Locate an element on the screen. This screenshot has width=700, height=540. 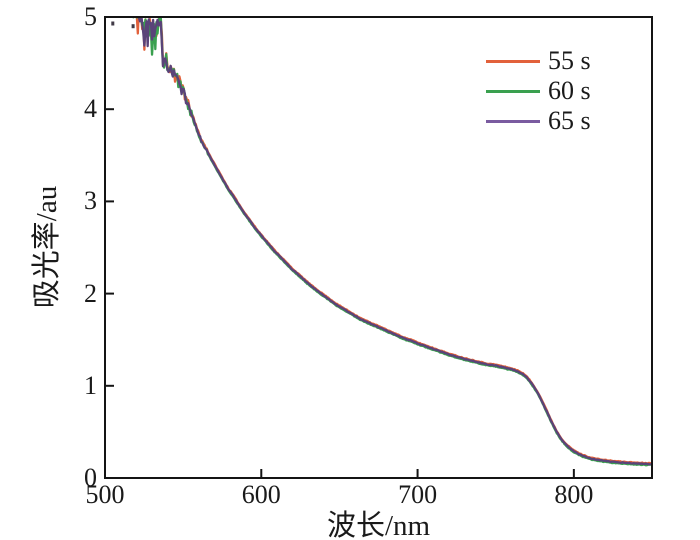
legend-item-65s: 65 s is located at coordinates (538, 121).